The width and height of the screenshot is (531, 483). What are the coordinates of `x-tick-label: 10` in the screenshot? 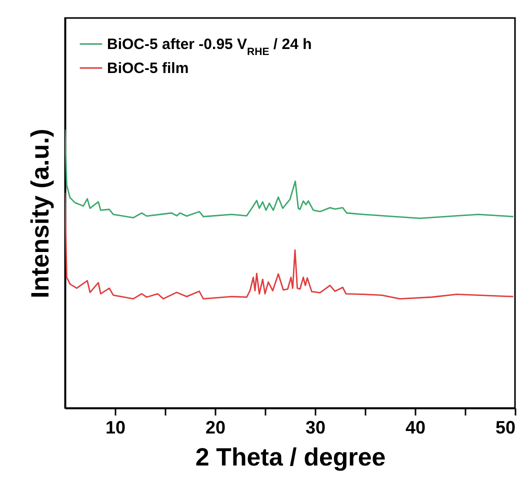 It's located at (115, 428).